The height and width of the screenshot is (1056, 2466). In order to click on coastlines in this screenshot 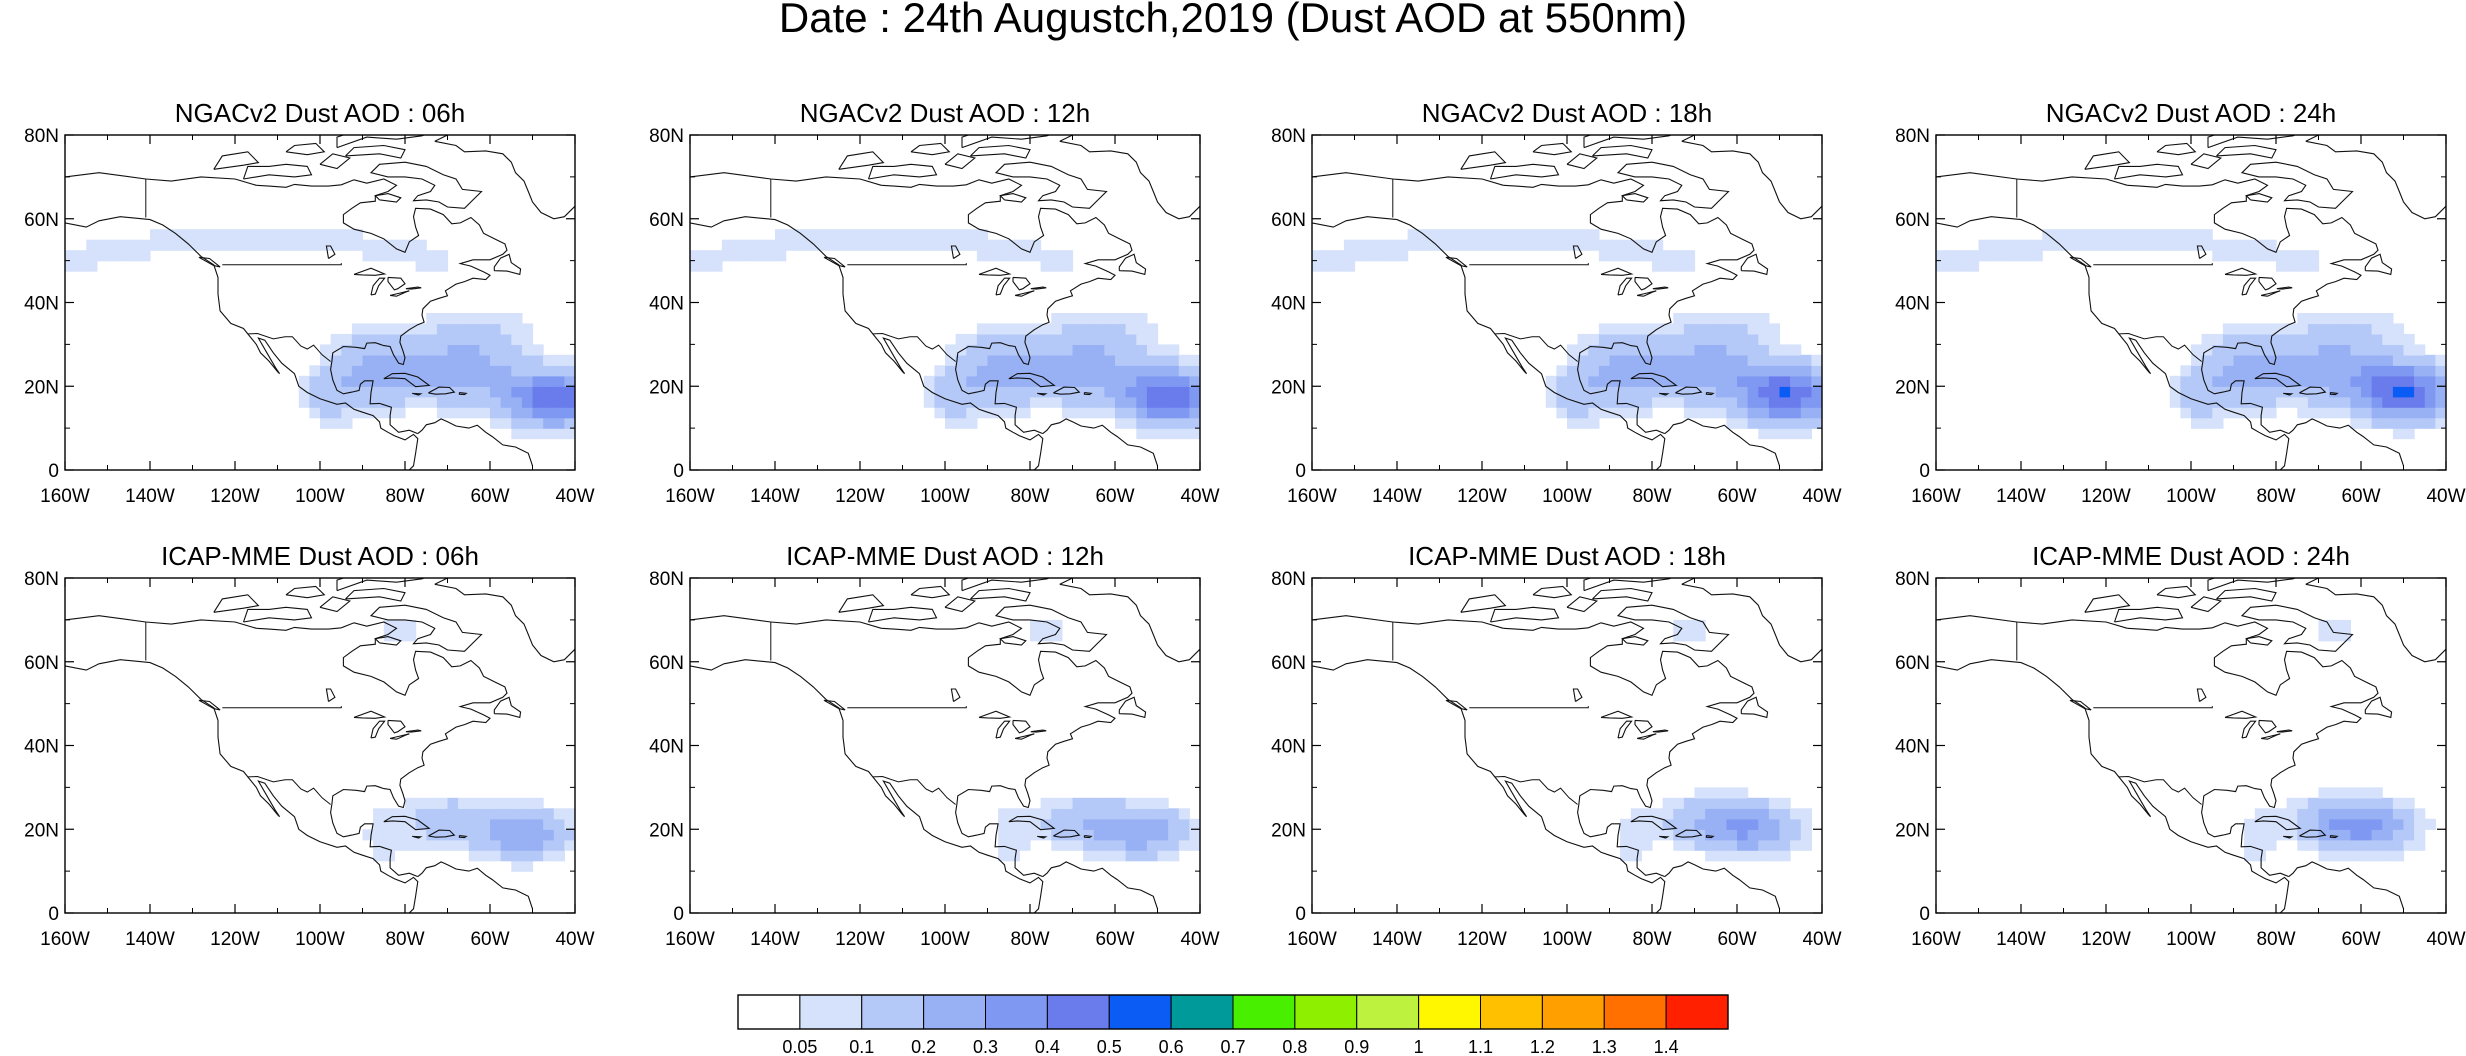, I will do `click(2191, 745)`.